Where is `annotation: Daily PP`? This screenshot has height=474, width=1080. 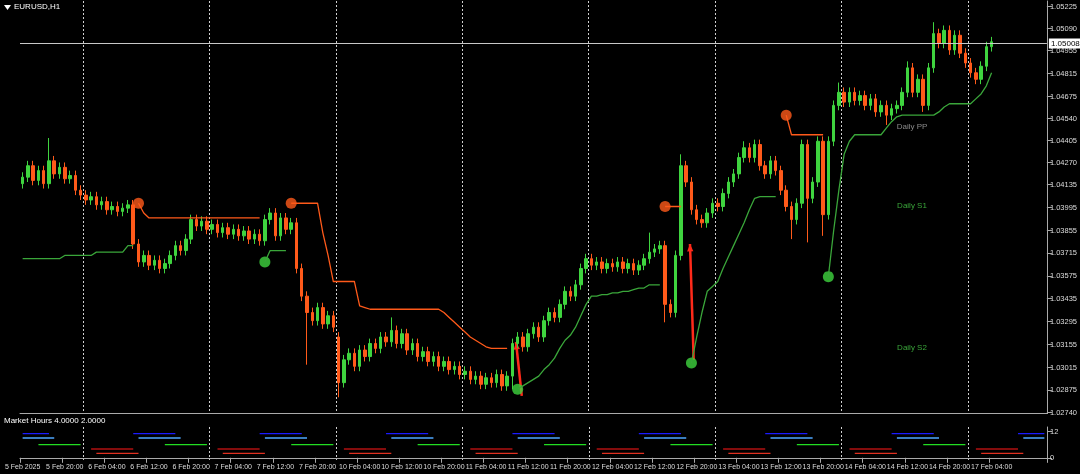
annotation: Daily PP is located at coordinates (912, 126).